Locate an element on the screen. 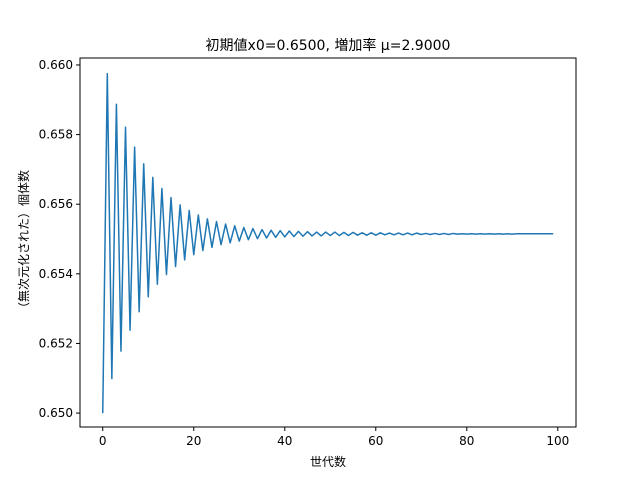 The width and height of the screenshot is (640, 480). x-tick-label: 80 is located at coordinates (466, 441).